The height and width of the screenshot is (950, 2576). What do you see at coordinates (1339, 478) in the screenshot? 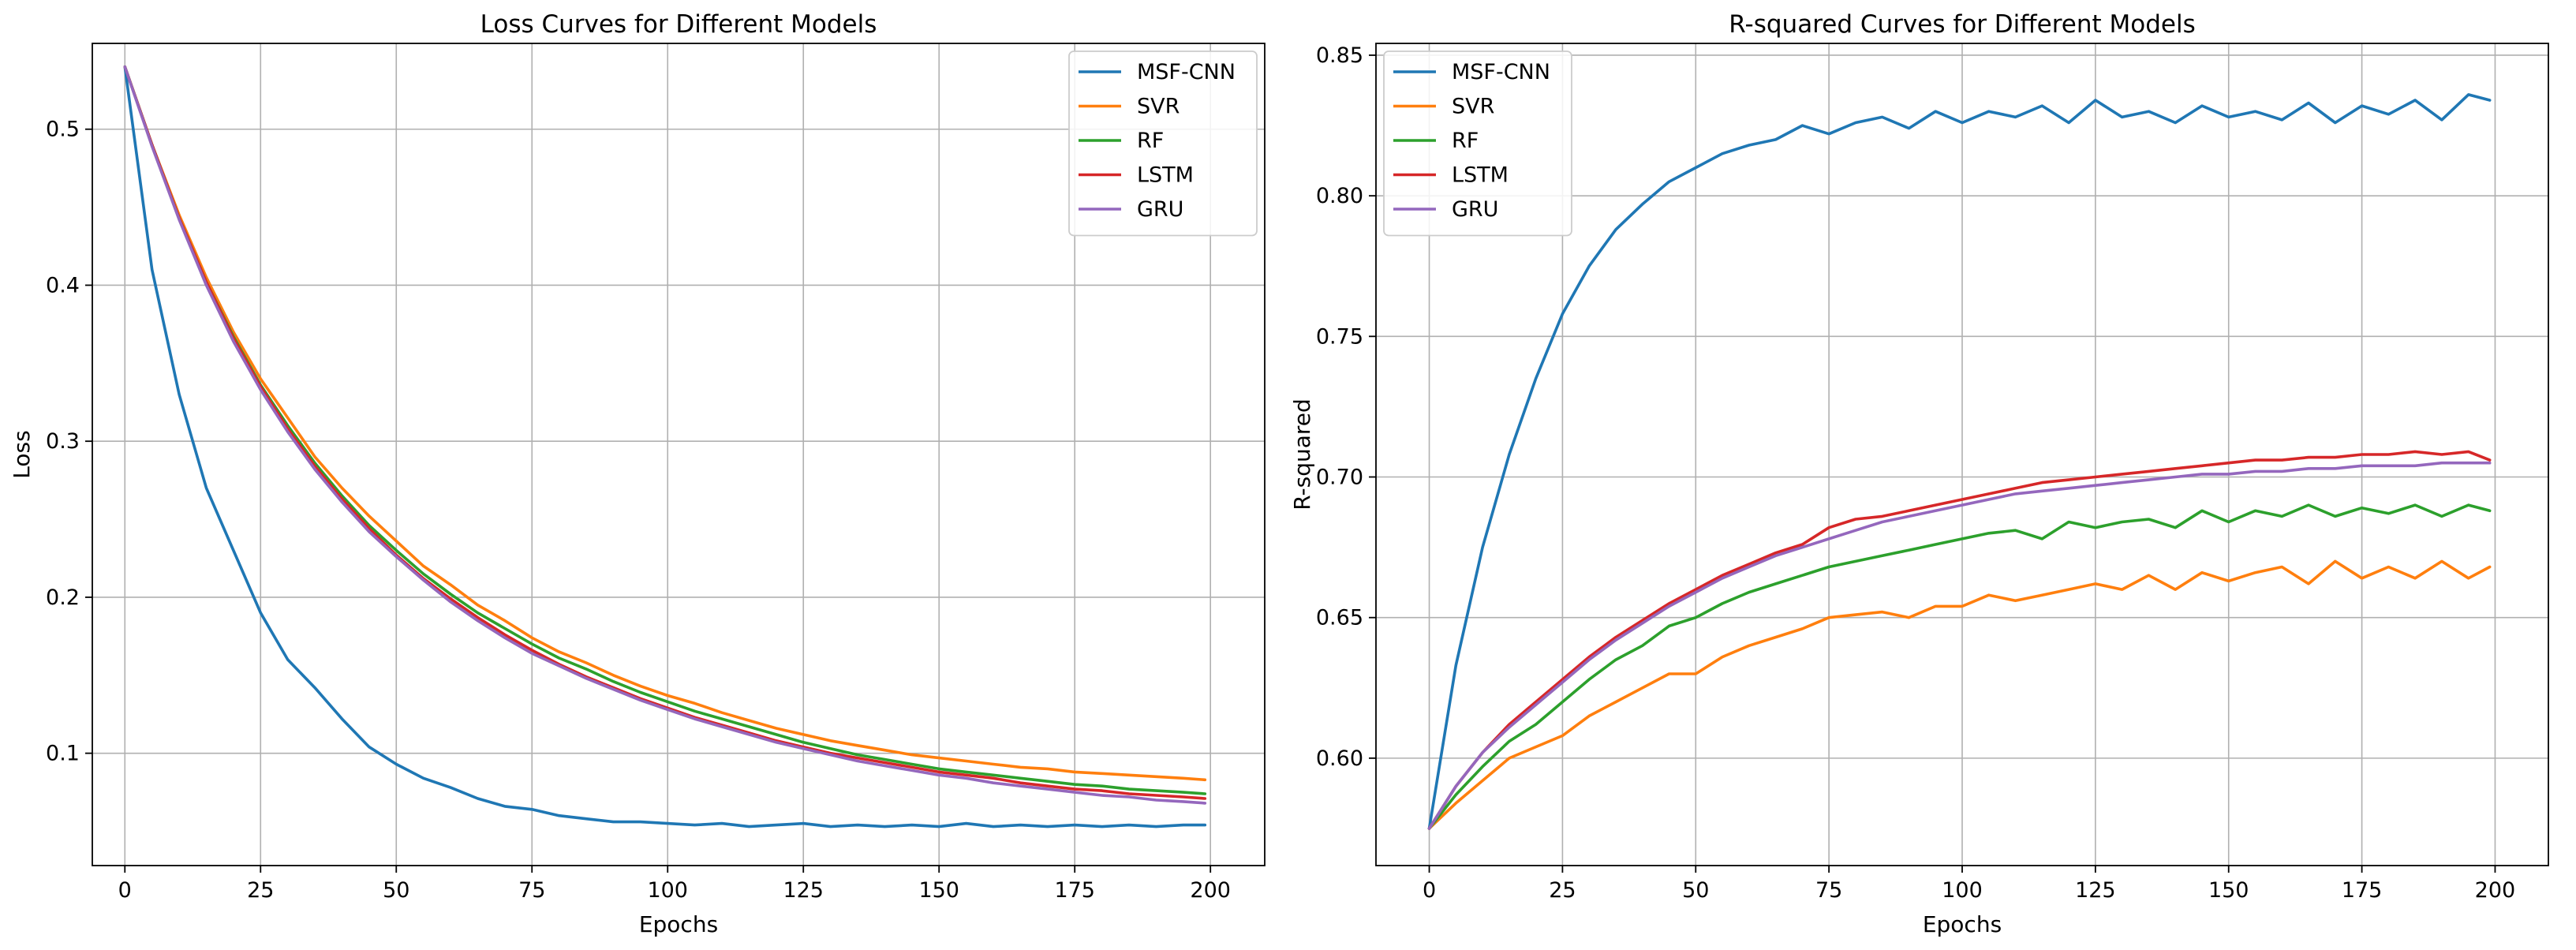
I see `y-tick-label: 0.70` at bounding box center [1339, 478].